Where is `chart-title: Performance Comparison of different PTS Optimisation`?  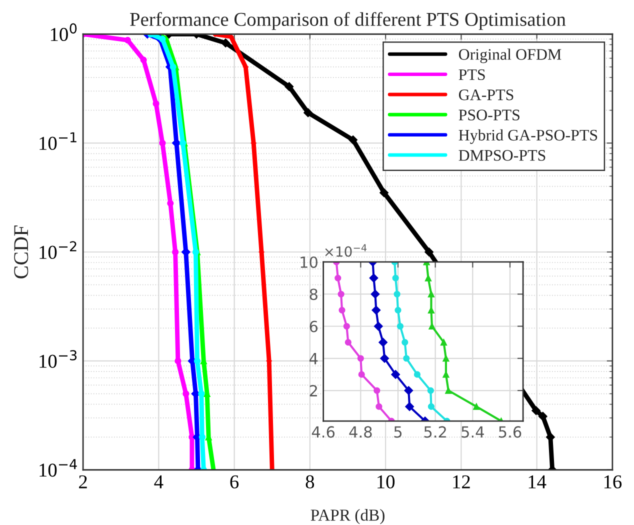 chart-title: Performance Comparison of different PTS Optimisation is located at coordinates (348, 21).